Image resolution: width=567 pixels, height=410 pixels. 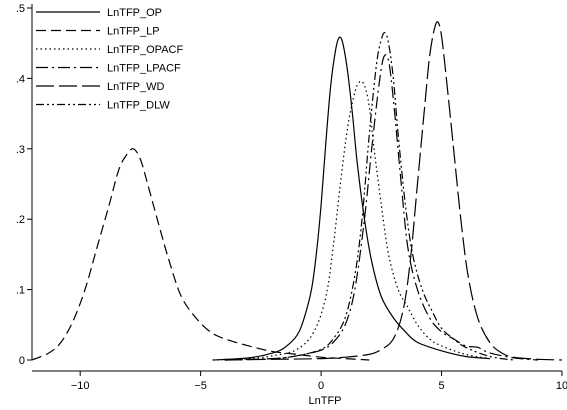 I want to click on x-tick-label: 5, so click(x=441, y=386).